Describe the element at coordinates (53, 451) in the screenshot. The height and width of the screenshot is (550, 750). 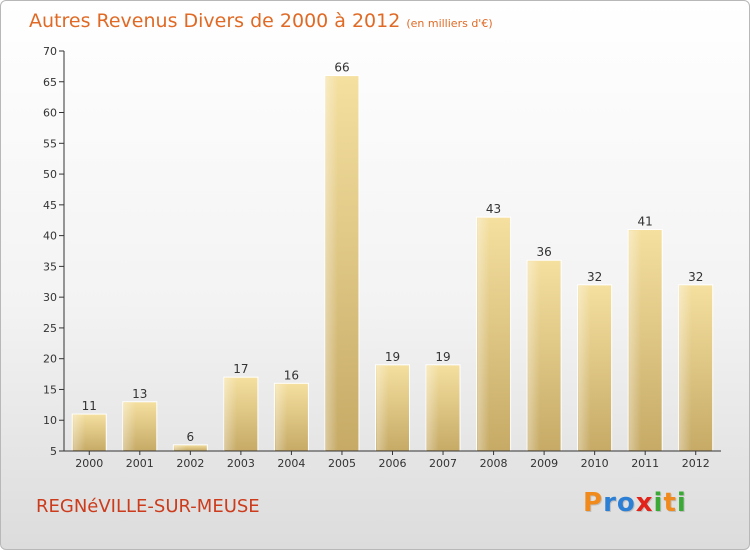
I see `y-tick-label-5: 5` at that location.